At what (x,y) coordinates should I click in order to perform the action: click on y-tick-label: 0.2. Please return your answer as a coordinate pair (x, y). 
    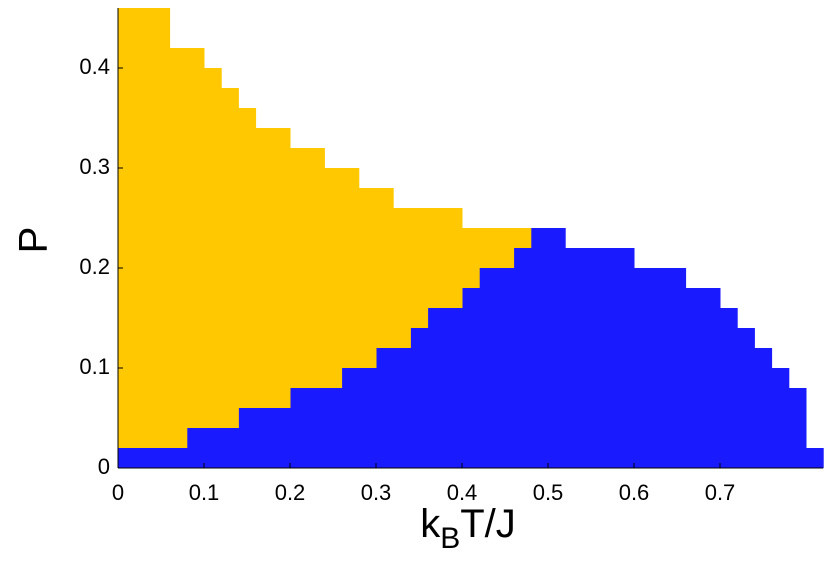
    Looking at the image, I should click on (94, 266).